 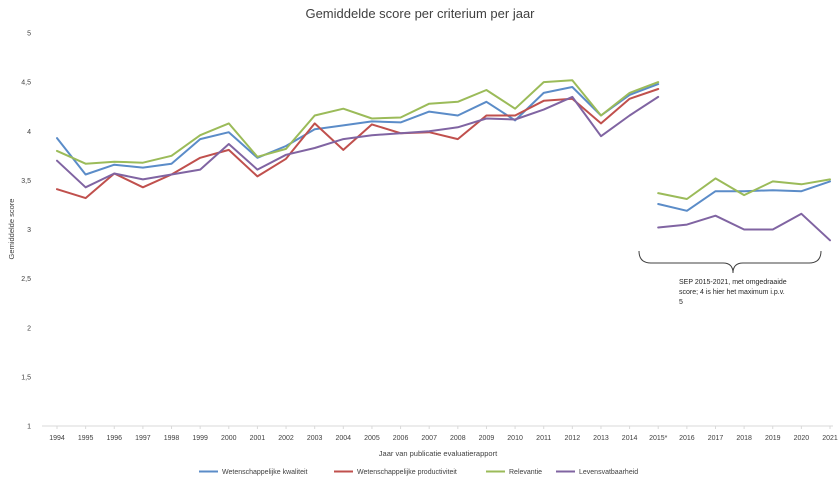 What do you see at coordinates (200, 438) in the screenshot?
I see `x-tick-label: 1999` at bounding box center [200, 438].